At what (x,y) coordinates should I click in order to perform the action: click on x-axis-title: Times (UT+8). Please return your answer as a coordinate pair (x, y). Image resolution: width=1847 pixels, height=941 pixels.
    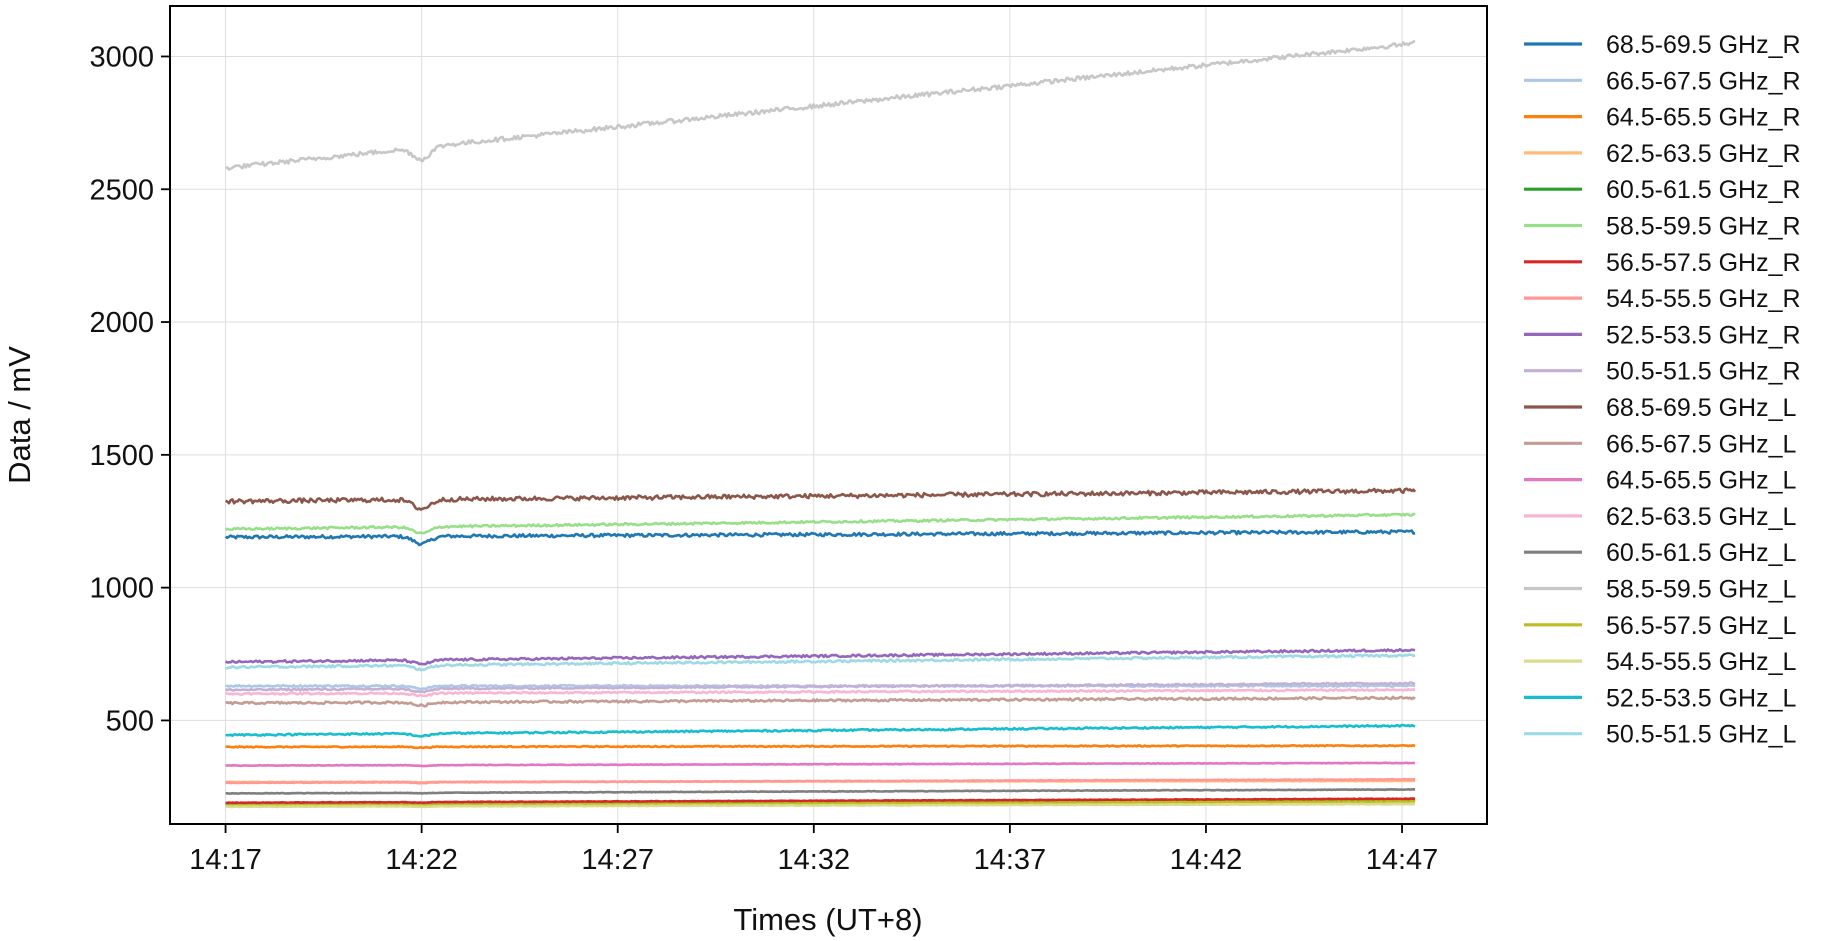
    Looking at the image, I should click on (827, 919).